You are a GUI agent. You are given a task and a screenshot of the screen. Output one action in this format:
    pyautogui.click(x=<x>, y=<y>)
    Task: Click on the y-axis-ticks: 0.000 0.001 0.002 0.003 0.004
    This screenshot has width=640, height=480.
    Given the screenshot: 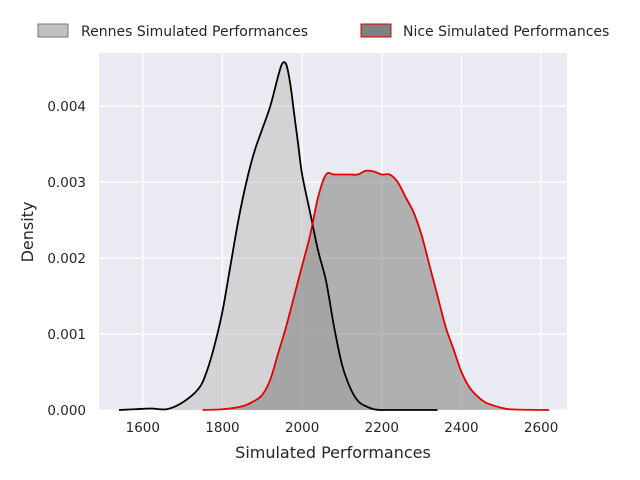 What is the action you would take?
    pyautogui.click(x=66, y=259)
    